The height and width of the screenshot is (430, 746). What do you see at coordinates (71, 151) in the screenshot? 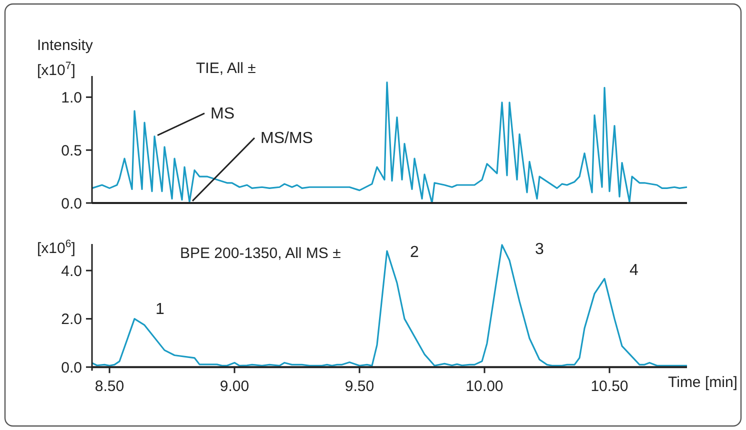
I see `y-tick-label: 0.5` at bounding box center [71, 151].